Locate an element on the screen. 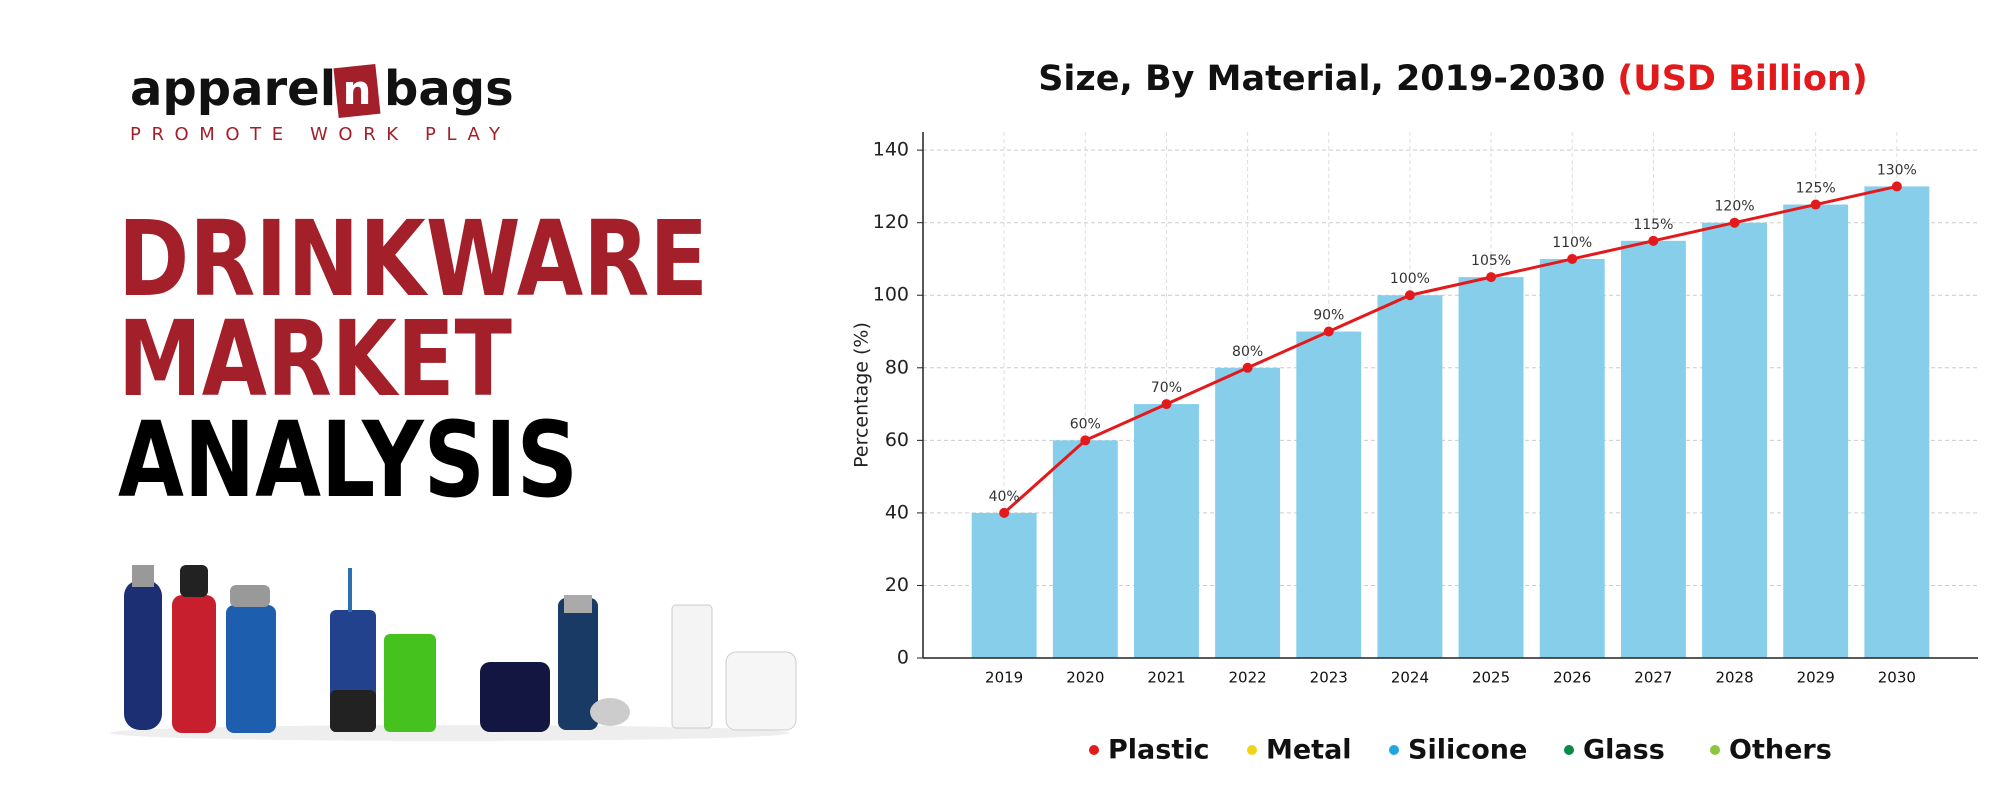  y-tick-label: 120 is located at coordinates (891, 222).